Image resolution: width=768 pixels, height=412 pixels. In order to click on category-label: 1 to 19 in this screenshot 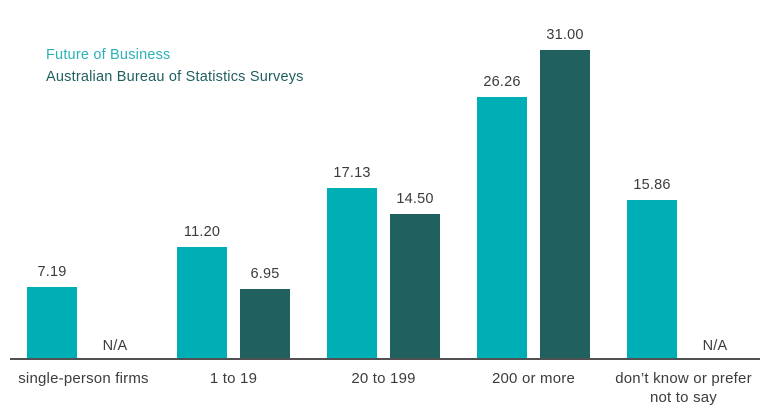, I will do `click(233, 378)`.